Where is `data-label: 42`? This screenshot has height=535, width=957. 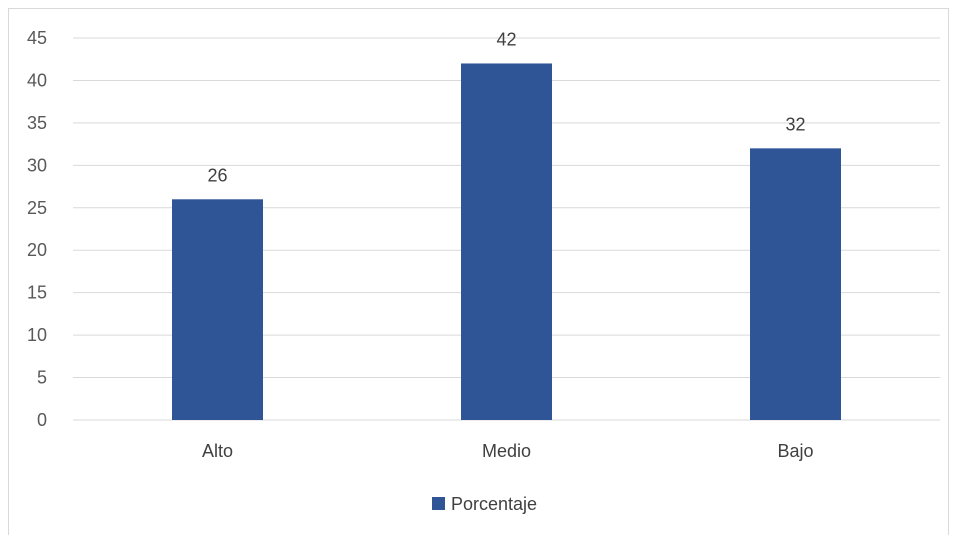 data-label: 42 is located at coordinates (506, 39).